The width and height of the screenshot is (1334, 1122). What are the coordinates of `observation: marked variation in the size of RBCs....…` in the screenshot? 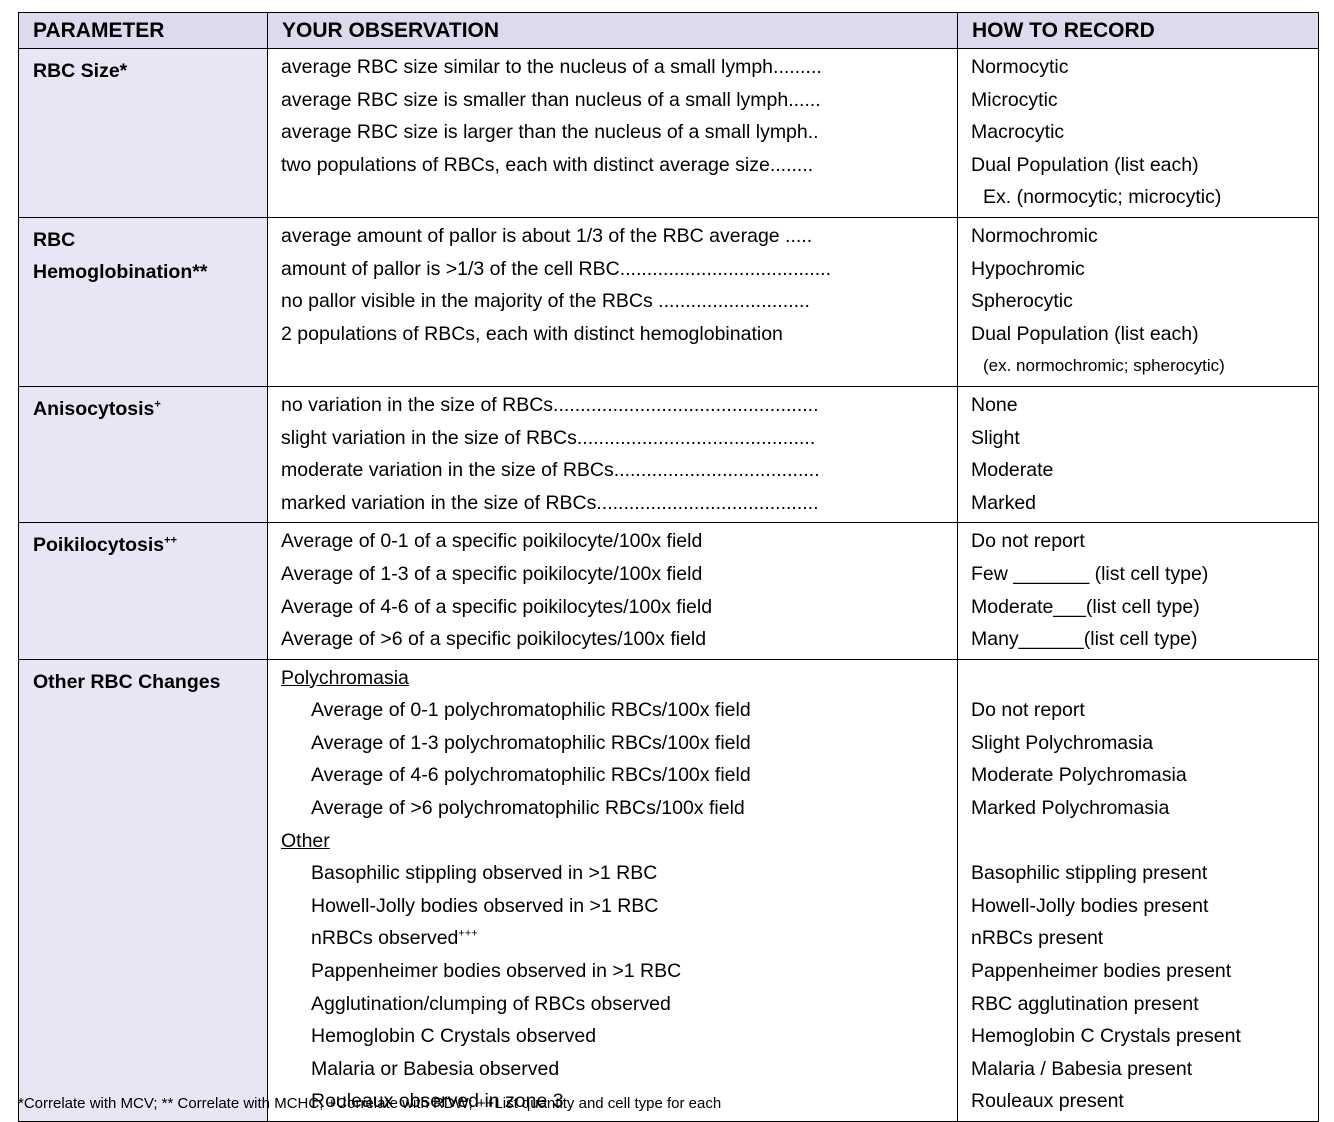 It's located at (550, 502).